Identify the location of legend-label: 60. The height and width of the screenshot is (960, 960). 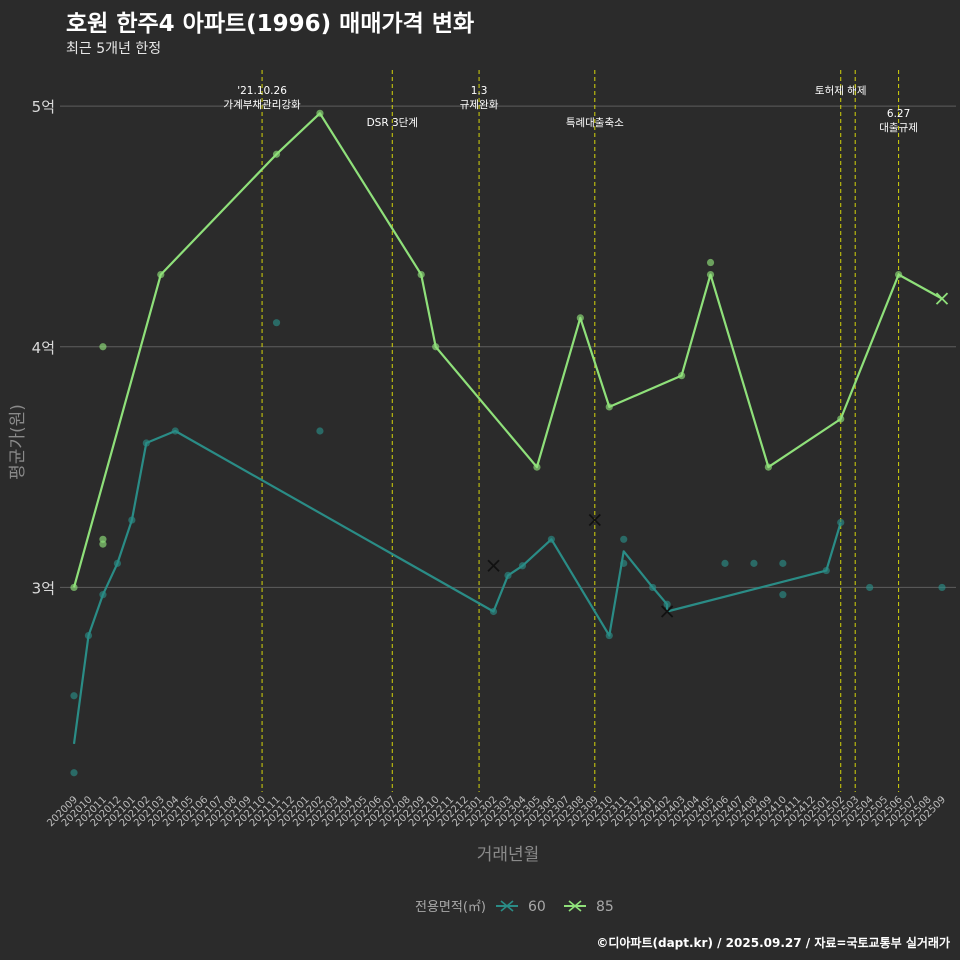
(537, 907).